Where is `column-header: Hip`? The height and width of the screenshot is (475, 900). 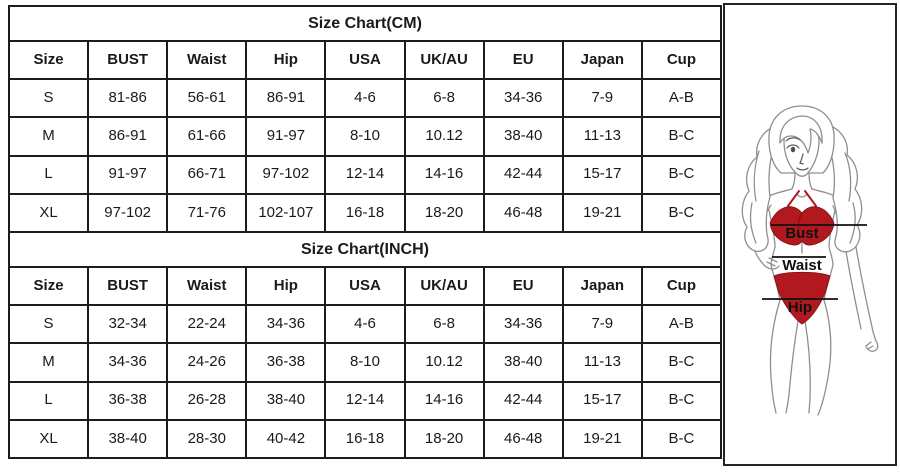 column-header: Hip is located at coordinates (286, 286).